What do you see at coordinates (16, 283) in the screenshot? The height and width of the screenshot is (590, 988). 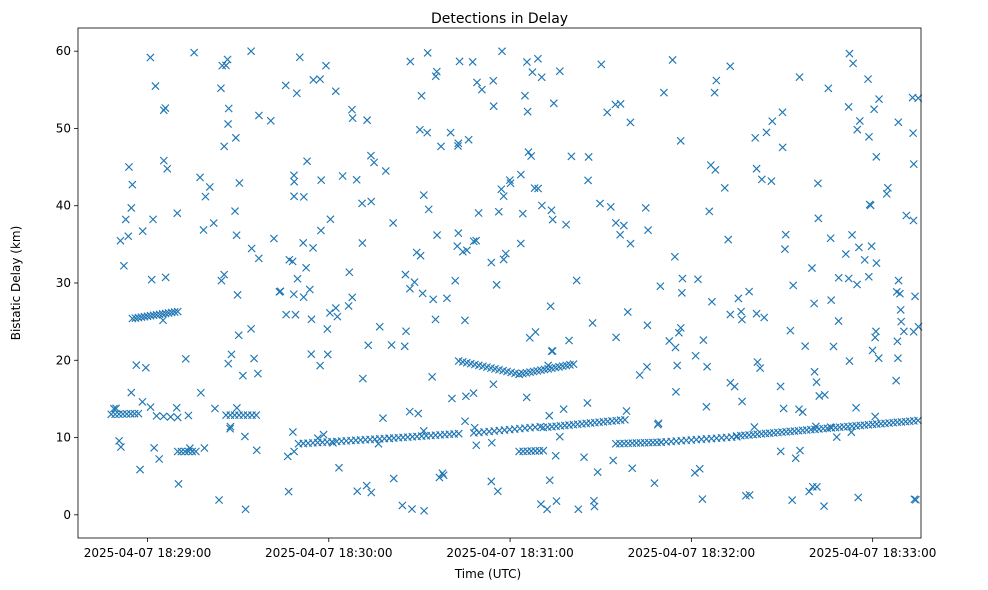 I see `y-axis-label: Bistatic Delay (km)` at bounding box center [16, 283].